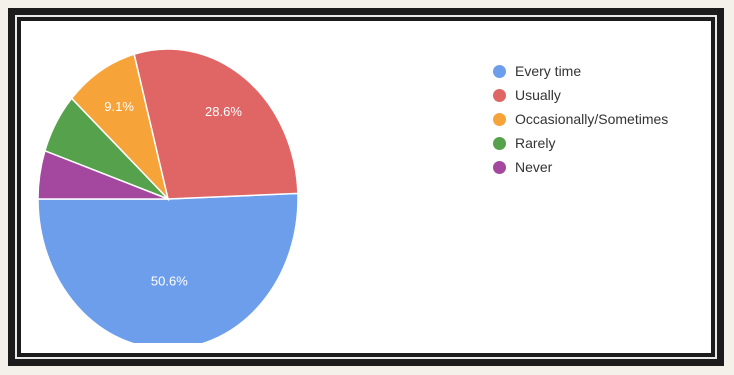  What do you see at coordinates (534, 167) in the screenshot?
I see `legend-label-4: Never` at bounding box center [534, 167].